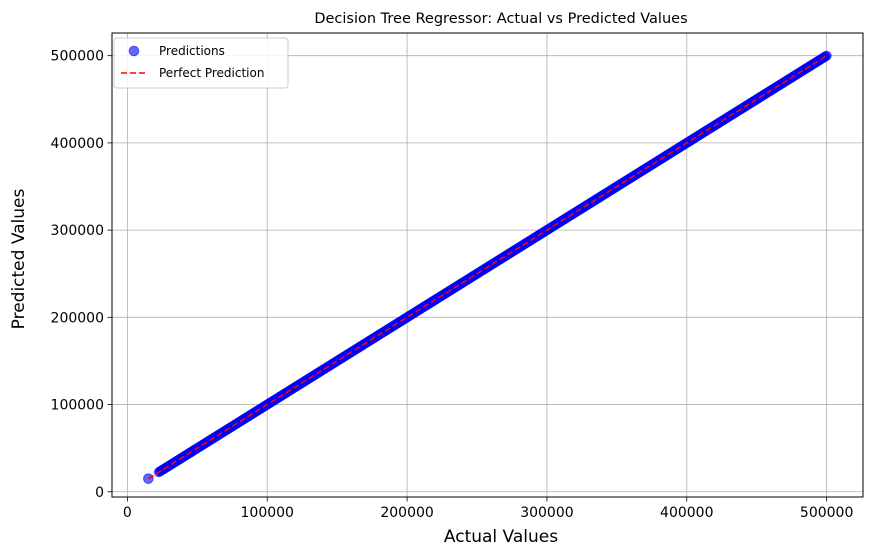 This screenshot has width=892, height=560. I want to click on y-tick-label: 100000, so click(77, 406).